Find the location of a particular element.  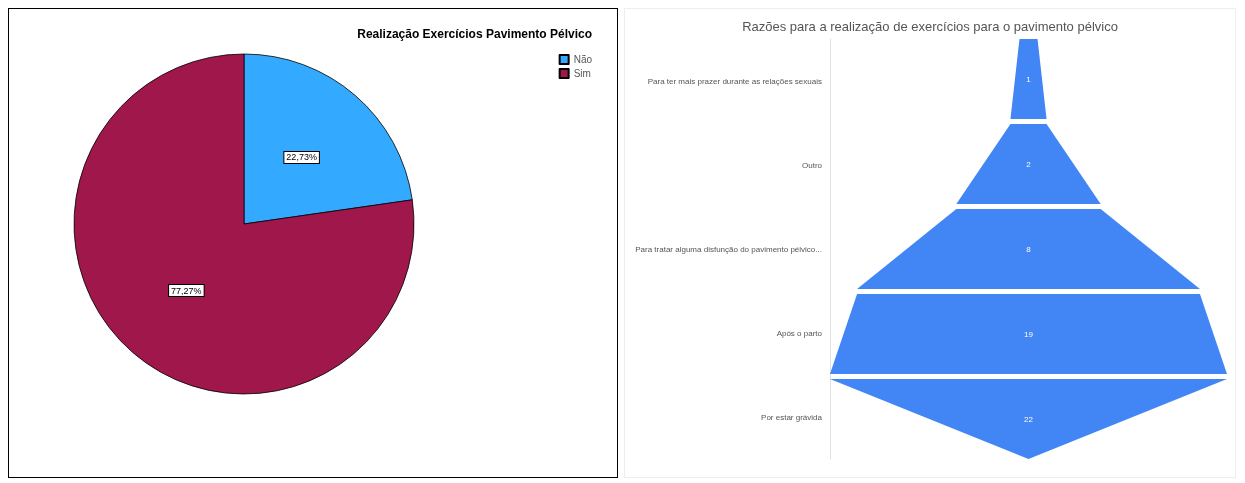

data-label: 19 is located at coordinates (1029, 334).